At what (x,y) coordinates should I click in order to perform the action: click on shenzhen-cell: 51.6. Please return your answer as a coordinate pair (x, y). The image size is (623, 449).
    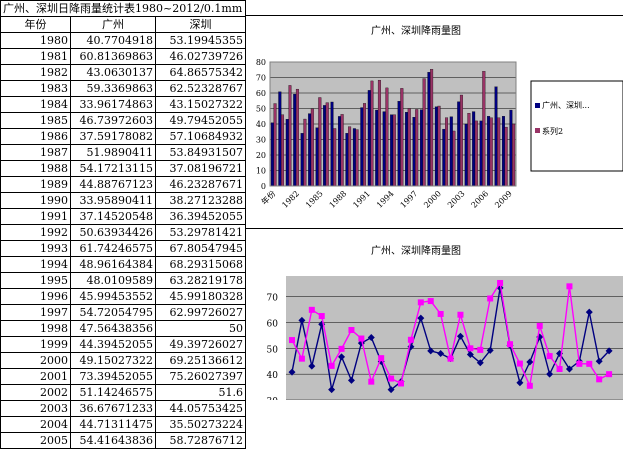
    Looking at the image, I should click on (200, 392).